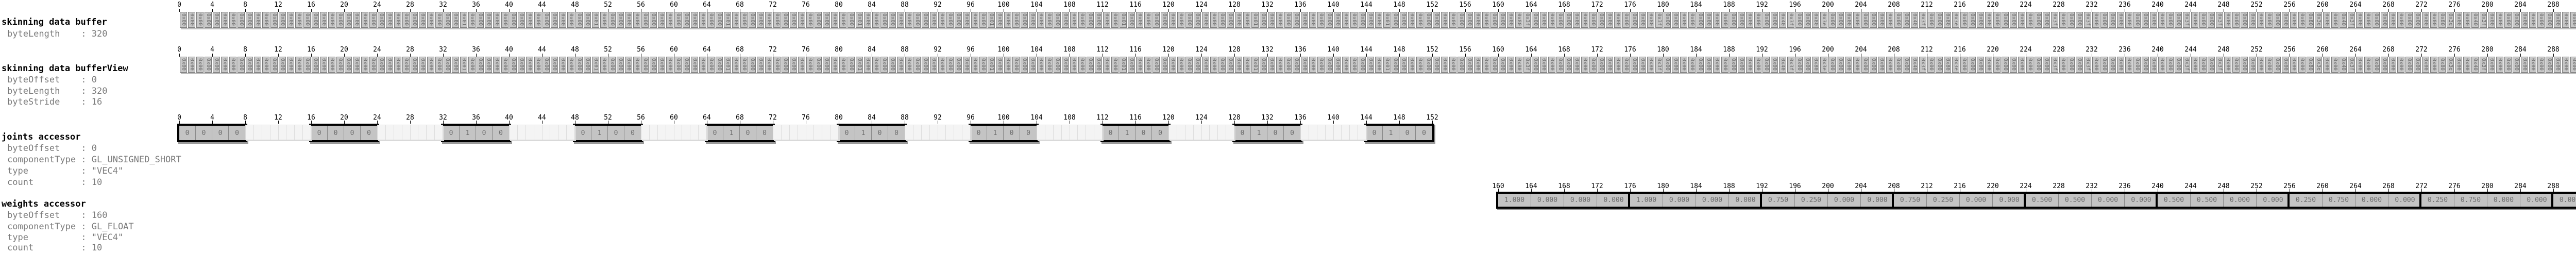 The width and height of the screenshot is (2576, 253). I want to click on section-field: count: 10, so click(54, 248).